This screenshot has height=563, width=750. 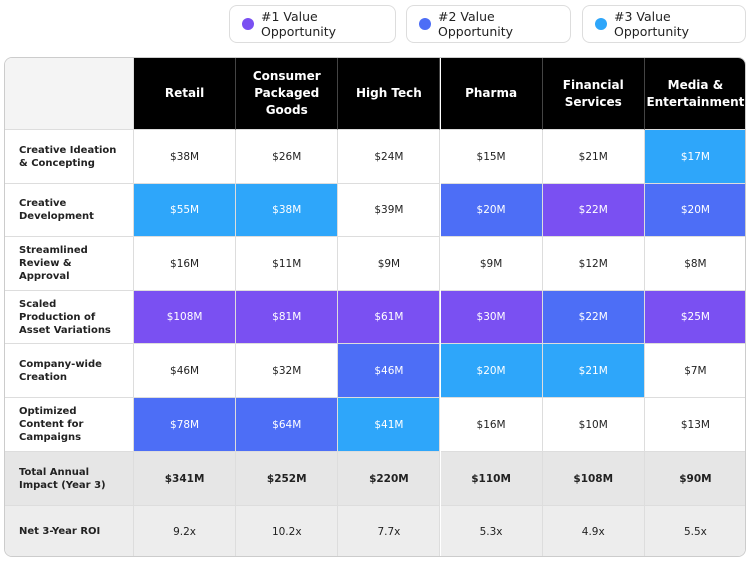 What do you see at coordinates (185, 479) in the screenshot?
I see `value-cell: $341M` at bounding box center [185, 479].